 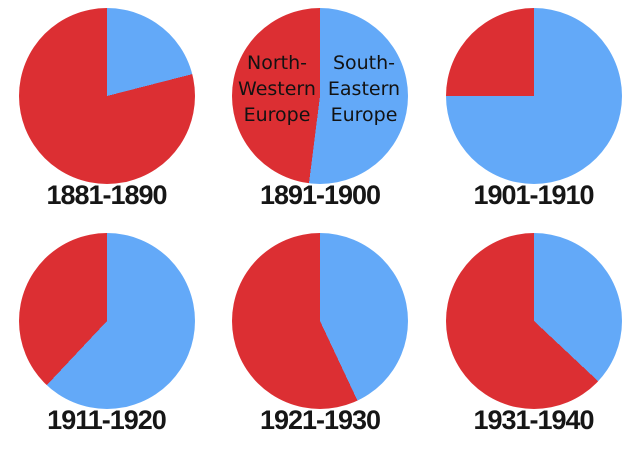 What do you see at coordinates (533, 195) in the screenshot?
I see `decade-label: 1901-1910` at bounding box center [533, 195].